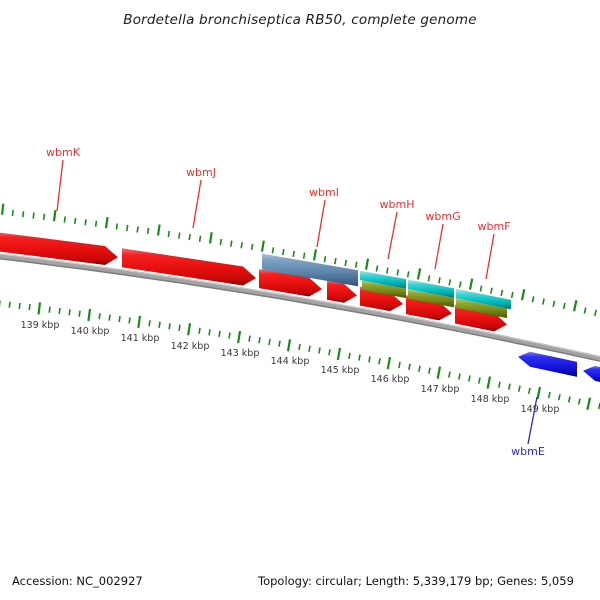 Image resolution: width=600 pixels, height=600 pixels. Describe the element at coordinates (494, 226) in the screenshot. I see `gene-label-wbmF: wbmF` at that location.